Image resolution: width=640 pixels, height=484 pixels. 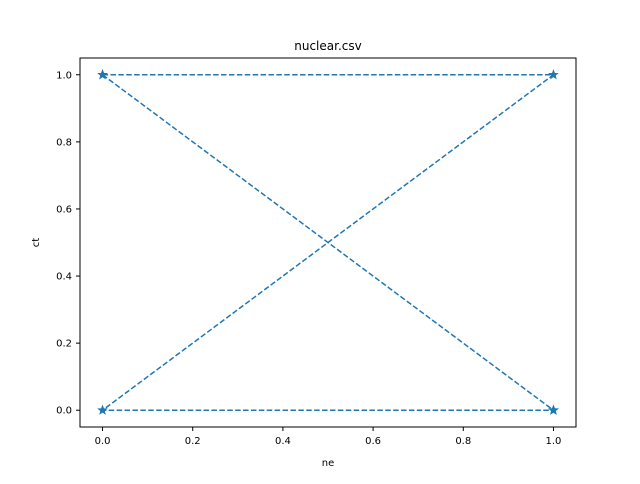 What do you see at coordinates (64, 142) in the screenshot?
I see `y-tick-label: 0.8` at bounding box center [64, 142].